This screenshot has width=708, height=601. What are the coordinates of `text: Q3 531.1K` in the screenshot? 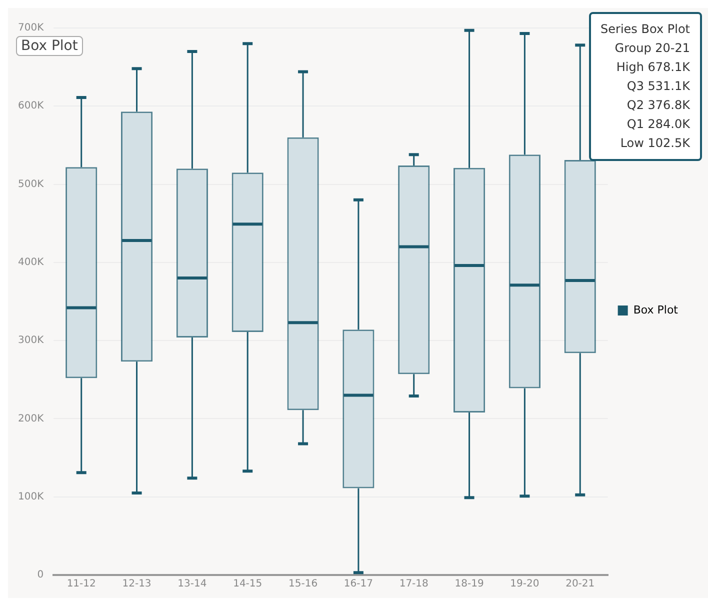 It's located at (658, 86).